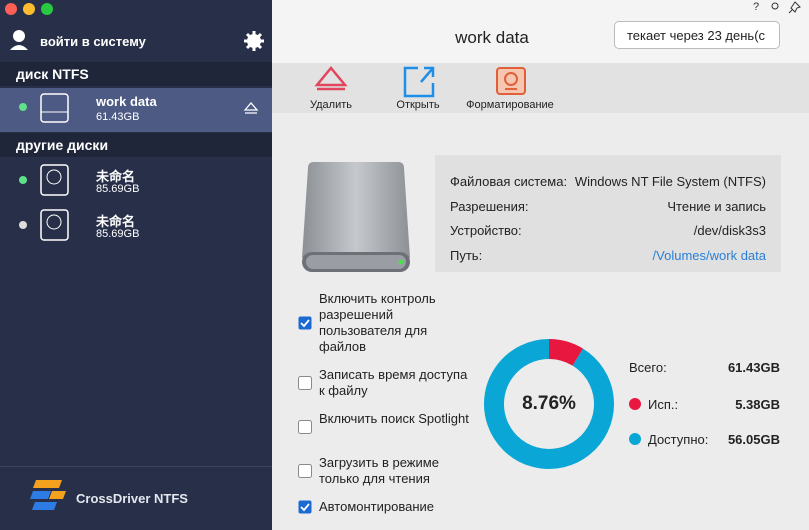  Describe the element at coordinates (134, 27) in the screenshot. I see `sidebar-icons` at that location.